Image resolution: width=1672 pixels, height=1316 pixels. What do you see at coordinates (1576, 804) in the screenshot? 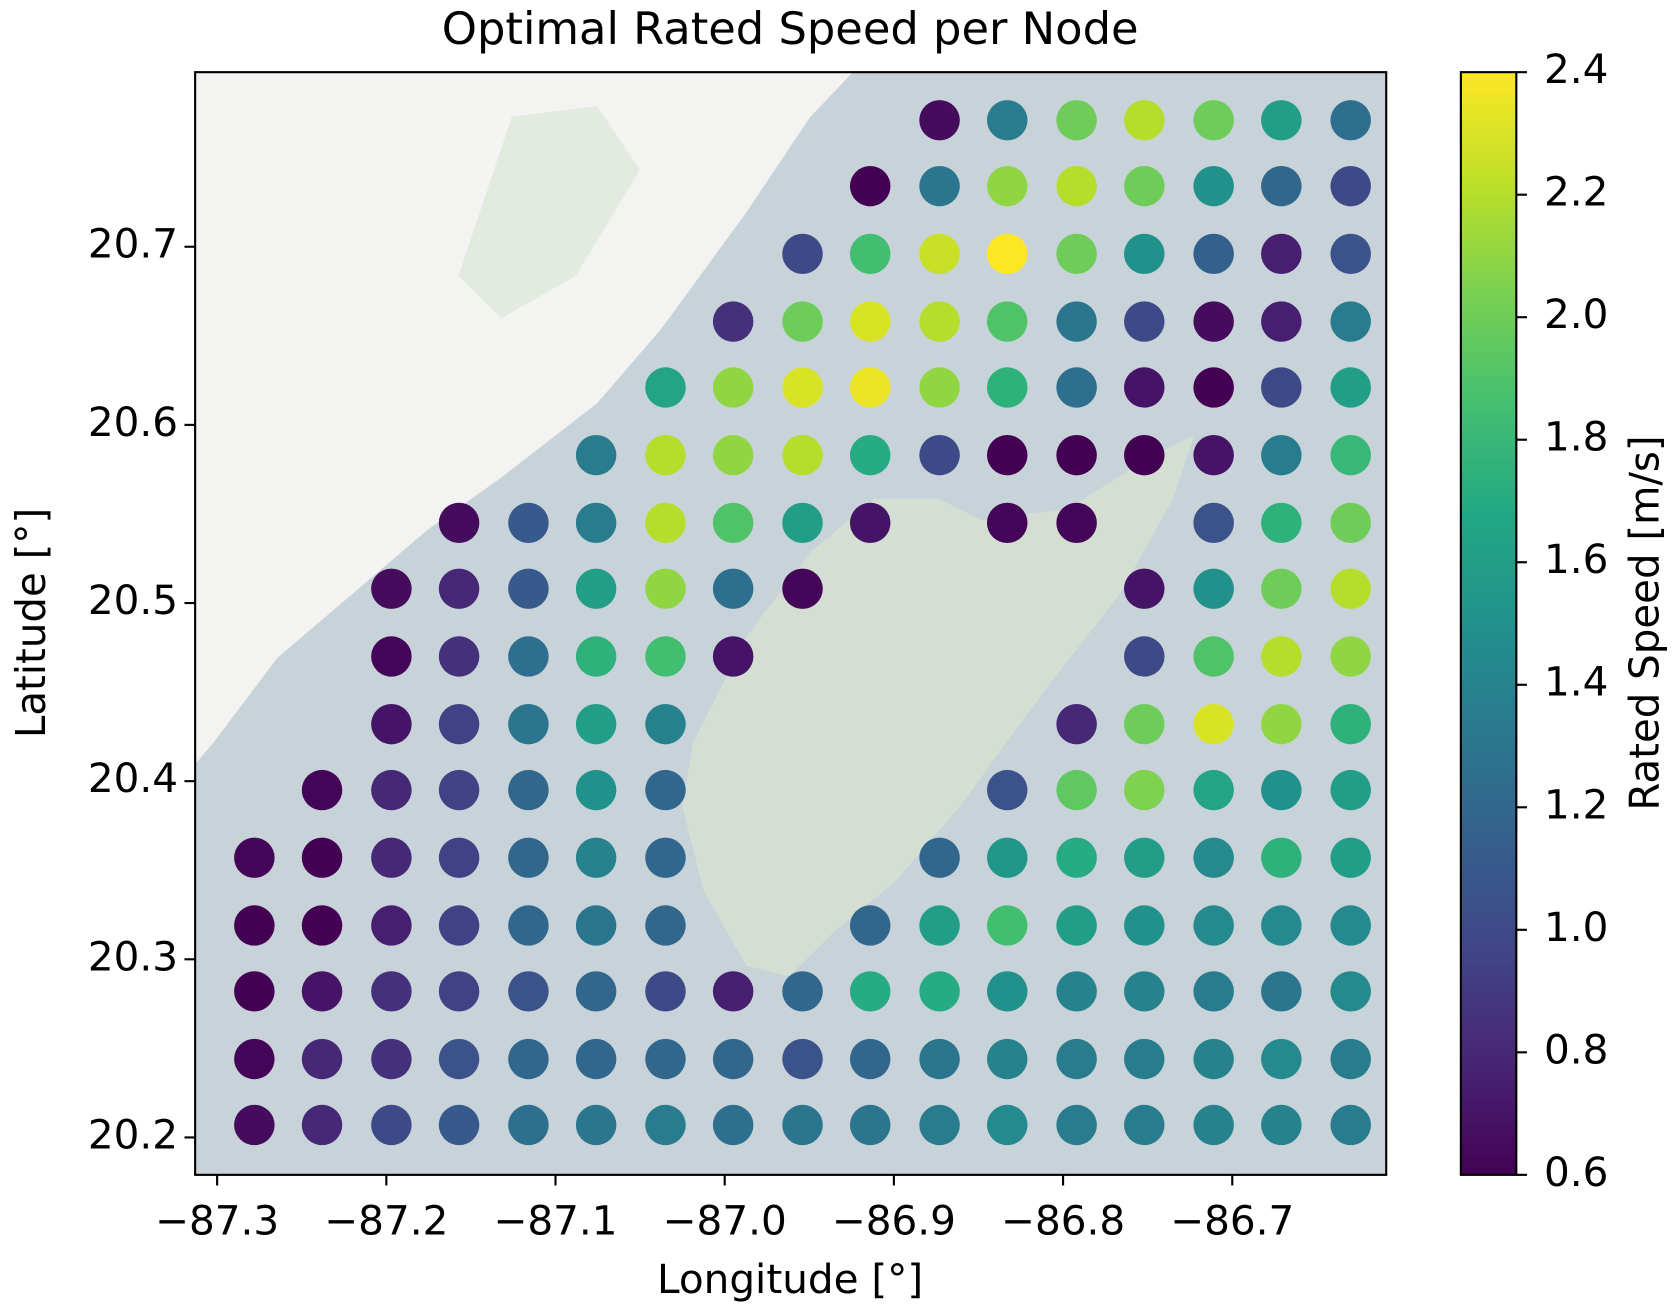
I see `colorbar-tick-label: 1.2` at bounding box center [1576, 804].